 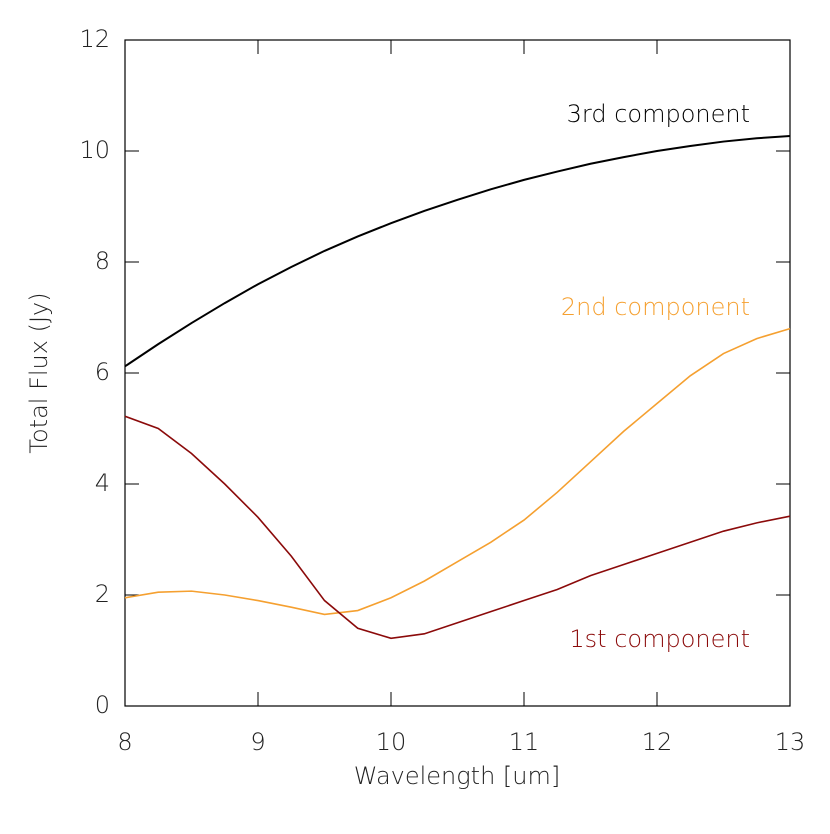 I want to click on x-tick-label: 13, so click(x=790, y=742).